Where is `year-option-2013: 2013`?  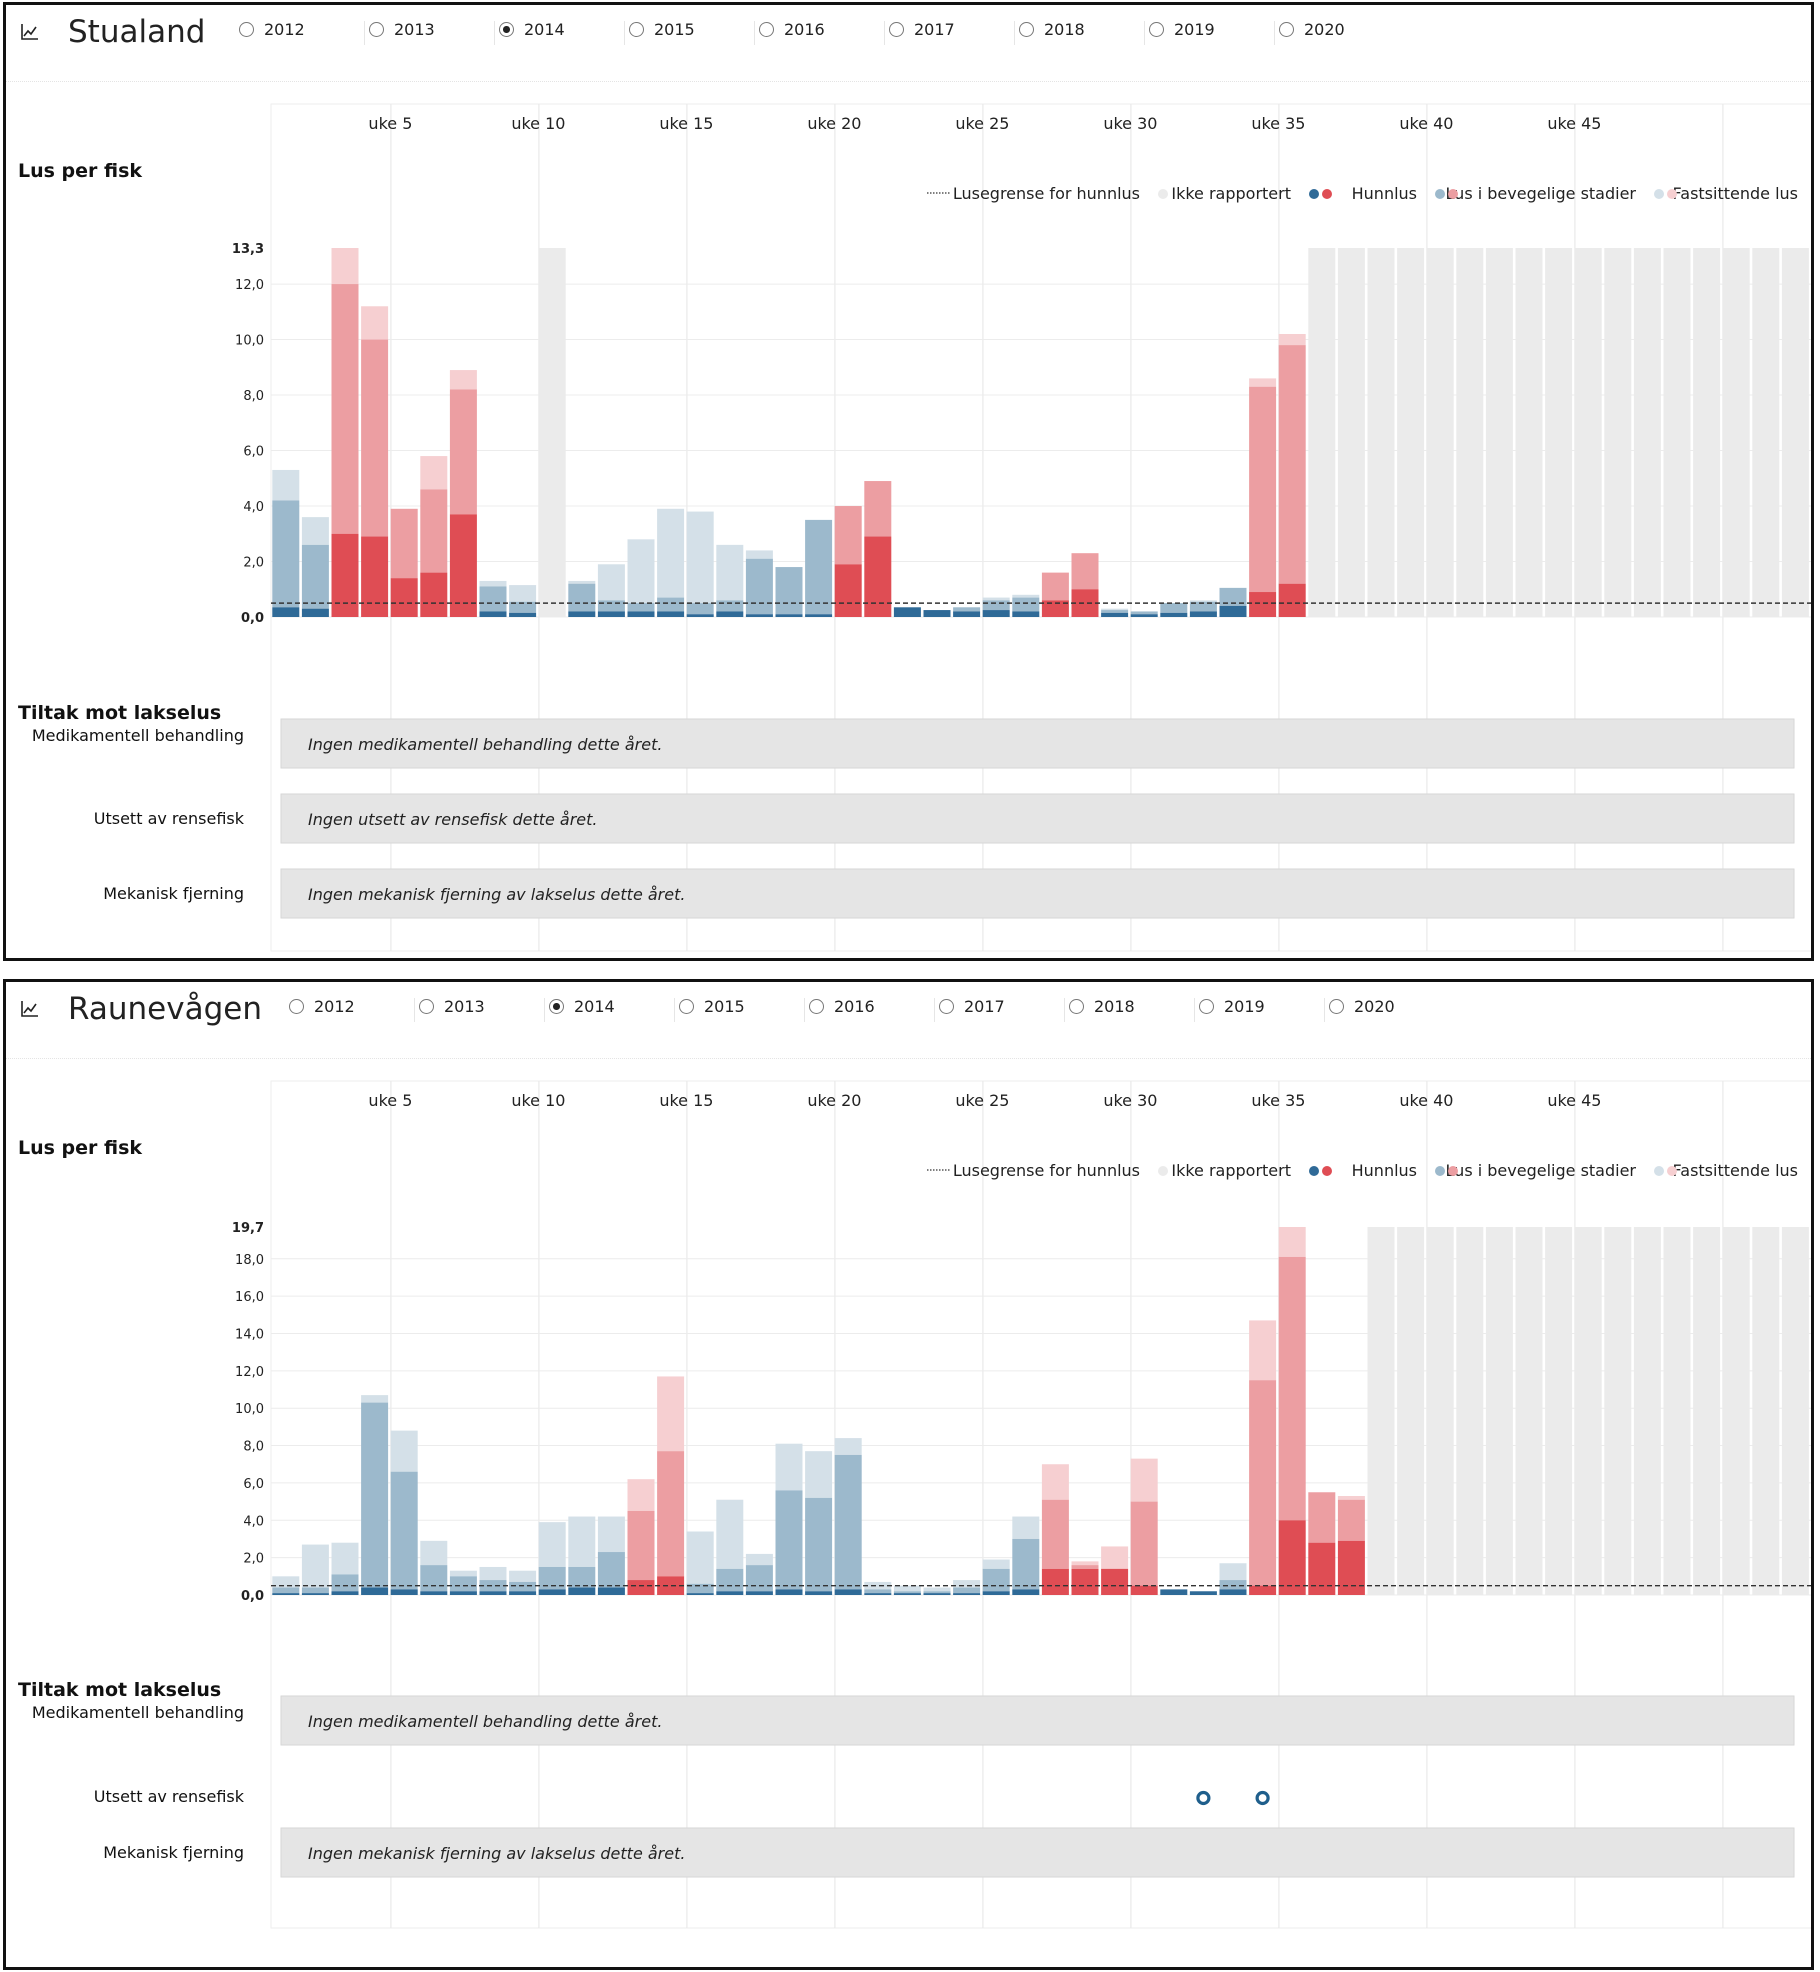
year-option-2013: 2013 is located at coordinates (430, 33).